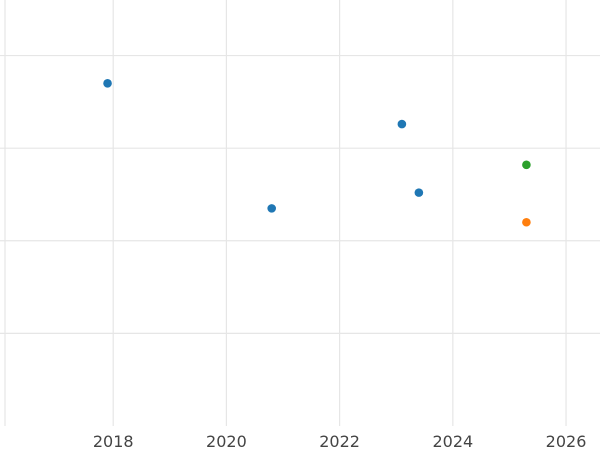 This screenshot has width=600, height=450. What do you see at coordinates (566, 441) in the screenshot?
I see `x-tick-label-2026: 2026` at bounding box center [566, 441].